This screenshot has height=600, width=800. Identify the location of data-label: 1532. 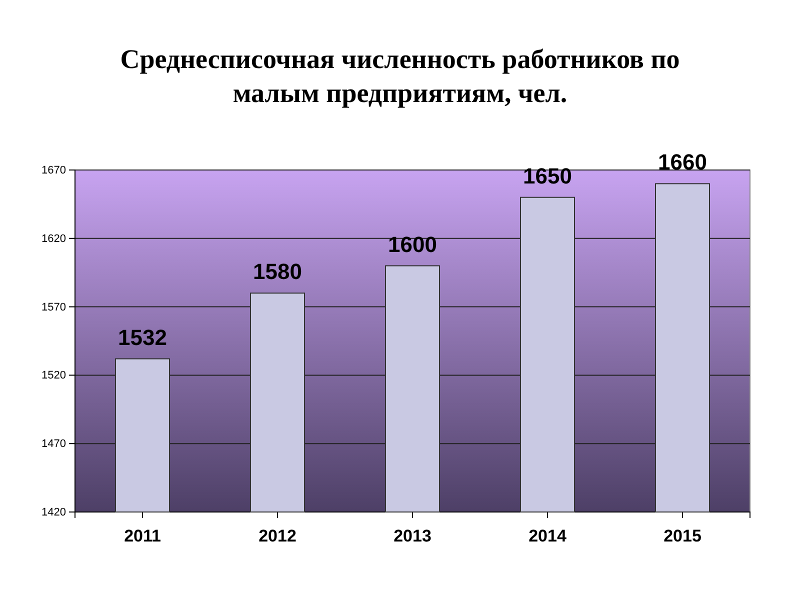
(142, 337).